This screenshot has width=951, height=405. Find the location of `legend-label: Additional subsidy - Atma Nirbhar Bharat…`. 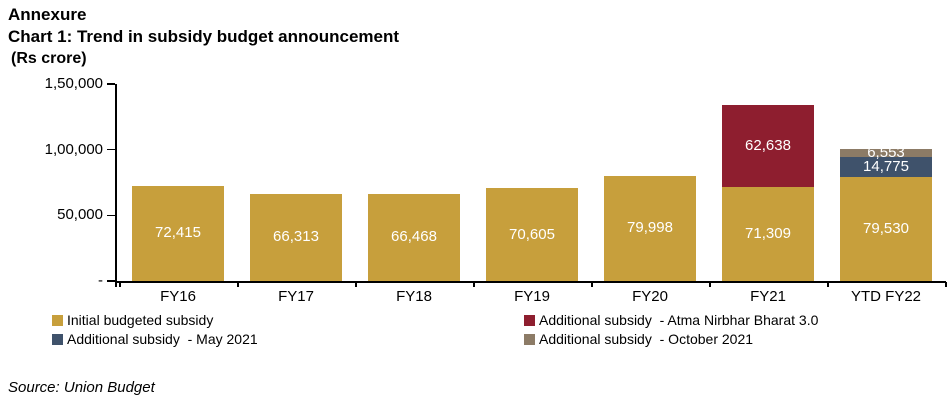

legend-label: Additional subsidy - Atma Nirbhar Bharat… is located at coordinates (679, 320).